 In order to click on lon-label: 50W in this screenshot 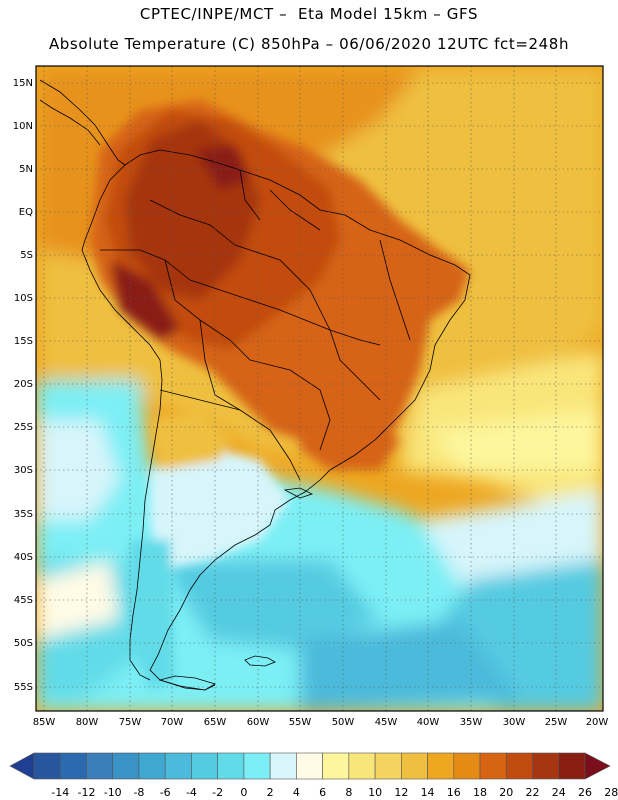, I will do `click(343, 722)`.